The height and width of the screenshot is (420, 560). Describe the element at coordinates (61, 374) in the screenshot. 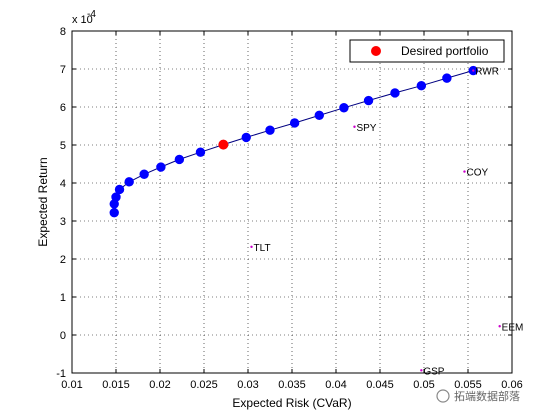

I see `y-tick-label: -1` at that location.